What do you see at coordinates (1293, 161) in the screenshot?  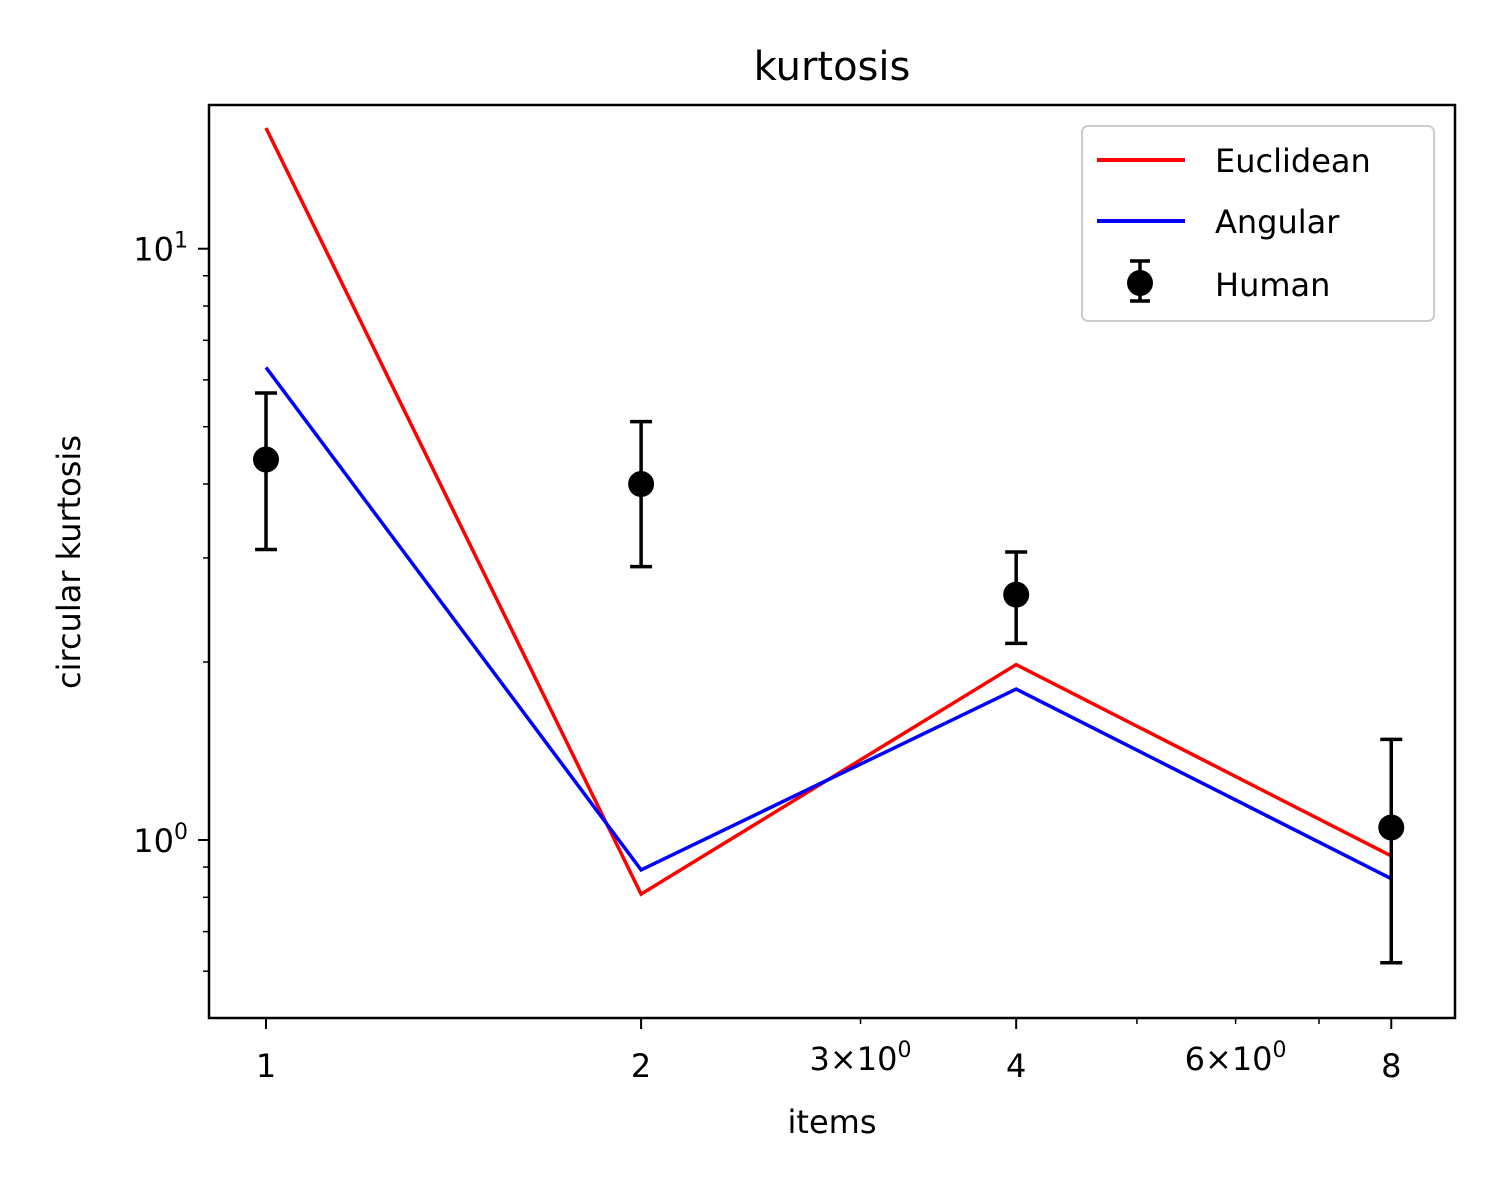 I see `legend-label-euclidean: Euclidean` at bounding box center [1293, 161].